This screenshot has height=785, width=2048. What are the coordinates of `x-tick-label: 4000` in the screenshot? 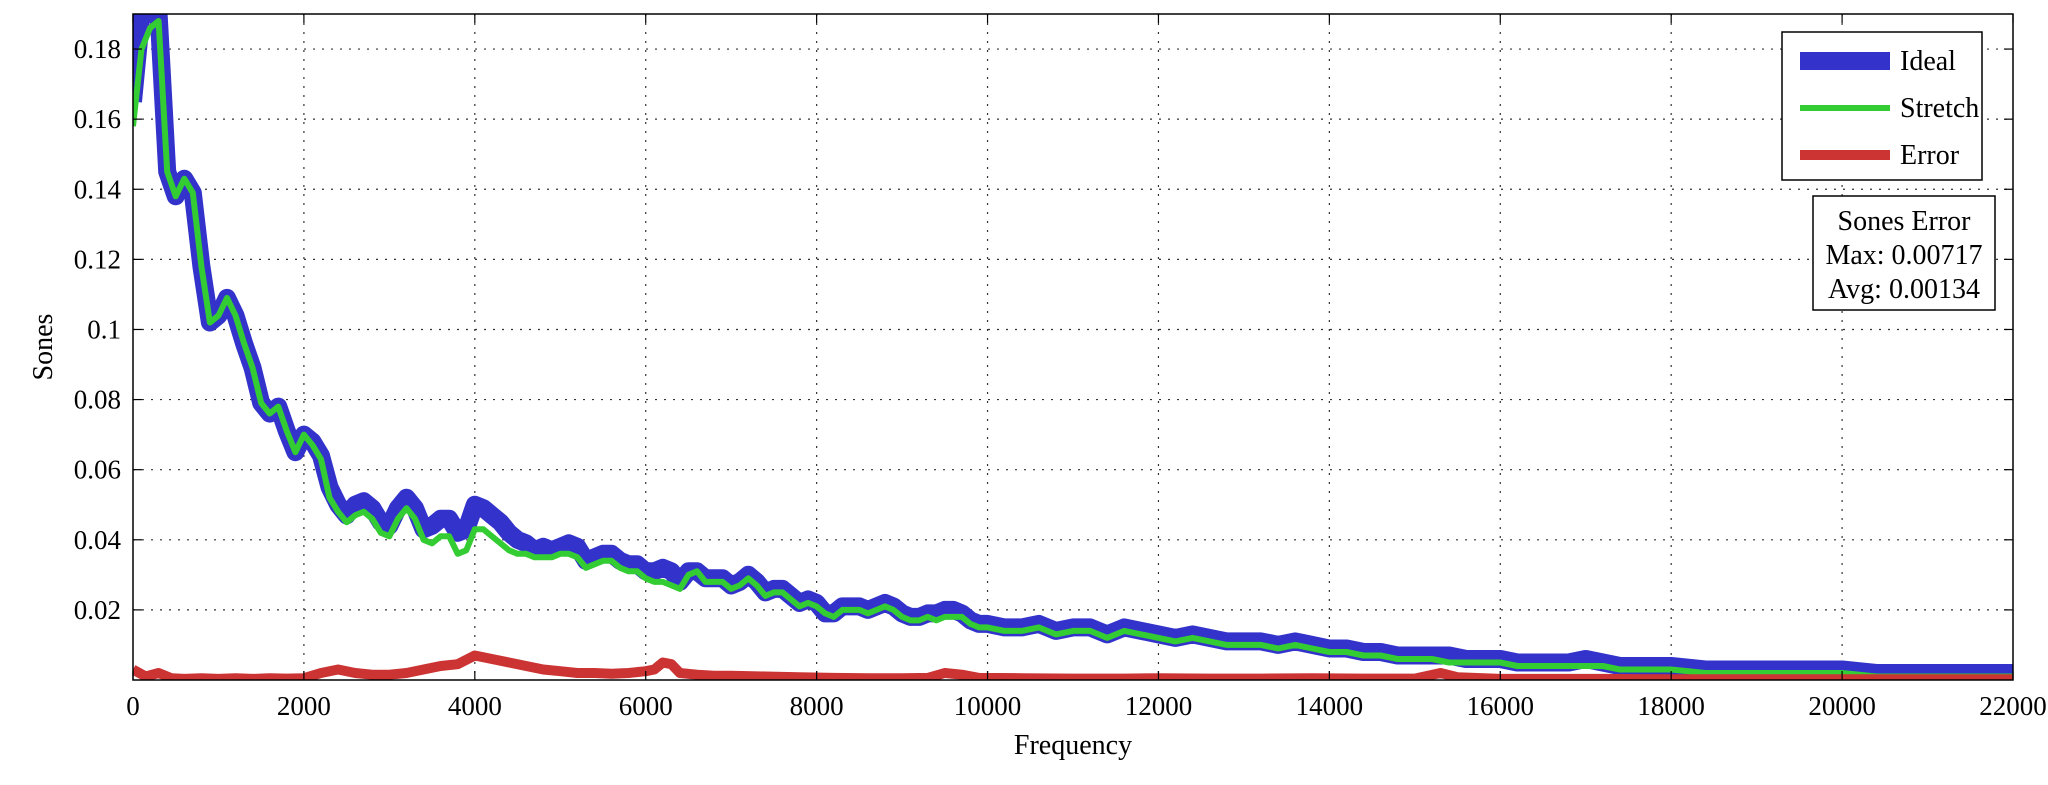 It's located at (475, 706).